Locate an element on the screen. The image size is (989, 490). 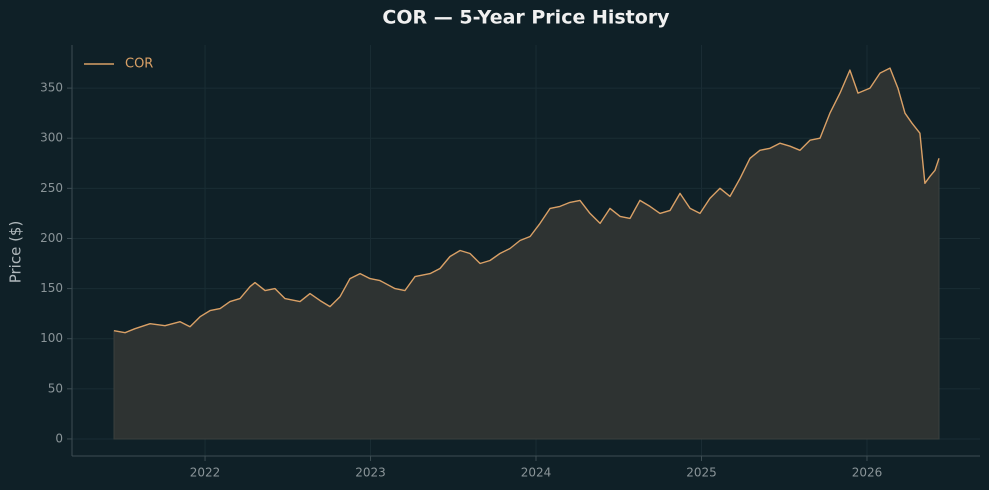
y-tick-label: 50 is located at coordinates (55, 388).